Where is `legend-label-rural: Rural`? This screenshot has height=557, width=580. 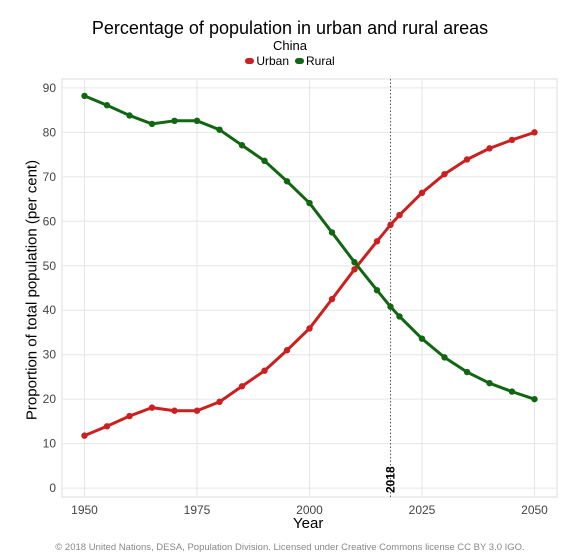 legend-label-rural: Rural is located at coordinates (320, 61).